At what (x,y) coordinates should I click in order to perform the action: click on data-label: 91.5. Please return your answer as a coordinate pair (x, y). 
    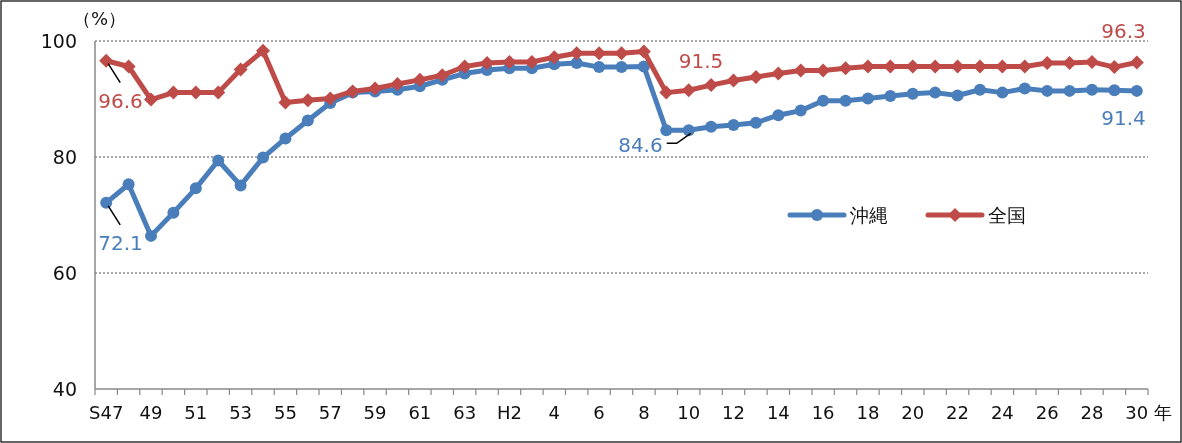
    Looking at the image, I should click on (701, 61).